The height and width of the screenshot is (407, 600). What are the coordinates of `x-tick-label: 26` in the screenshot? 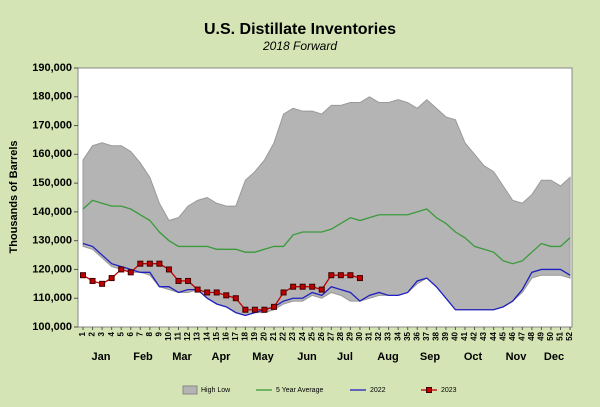 It's located at (321, 335).